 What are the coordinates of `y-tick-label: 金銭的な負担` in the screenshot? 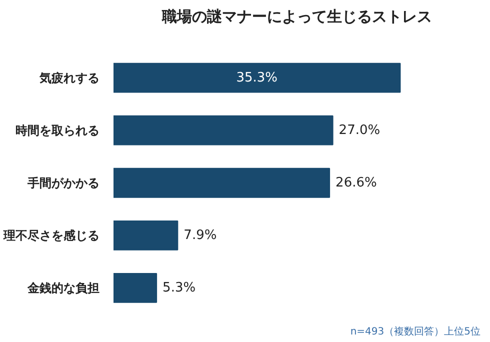 It's located at (63, 287).